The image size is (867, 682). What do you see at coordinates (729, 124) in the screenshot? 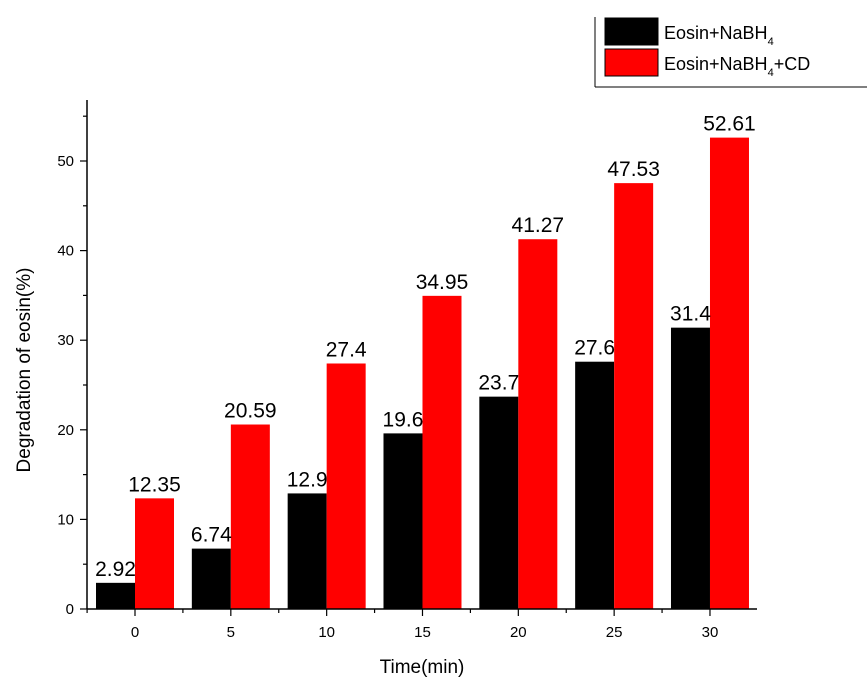
I see `data-label: 52.61` at bounding box center [729, 124].